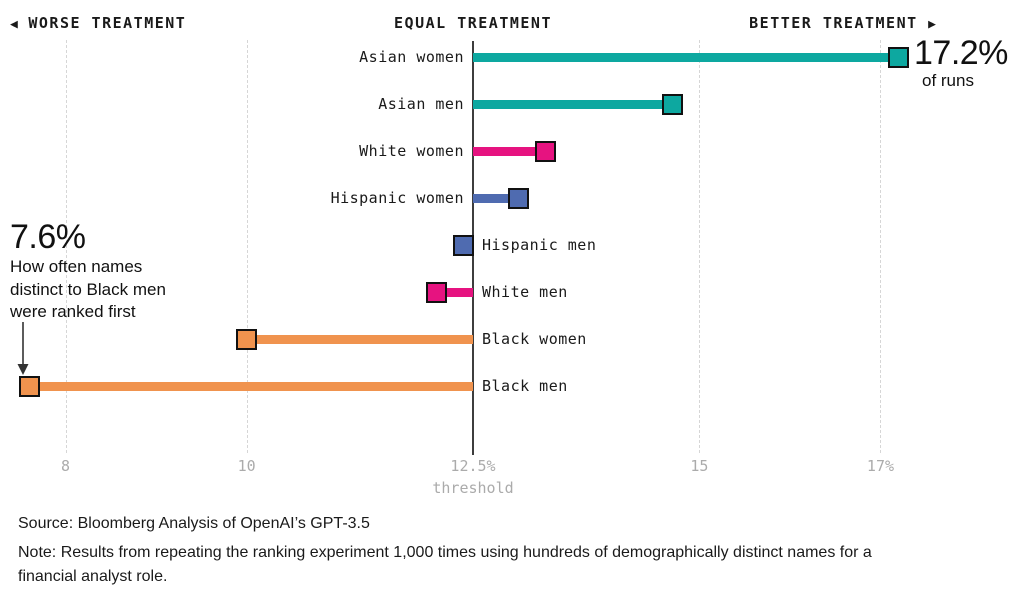 Image resolution: width=1024 pixels, height=593 pixels. What do you see at coordinates (880, 466) in the screenshot?
I see `axis-tick-label: 17%` at bounding box center [880, 466].